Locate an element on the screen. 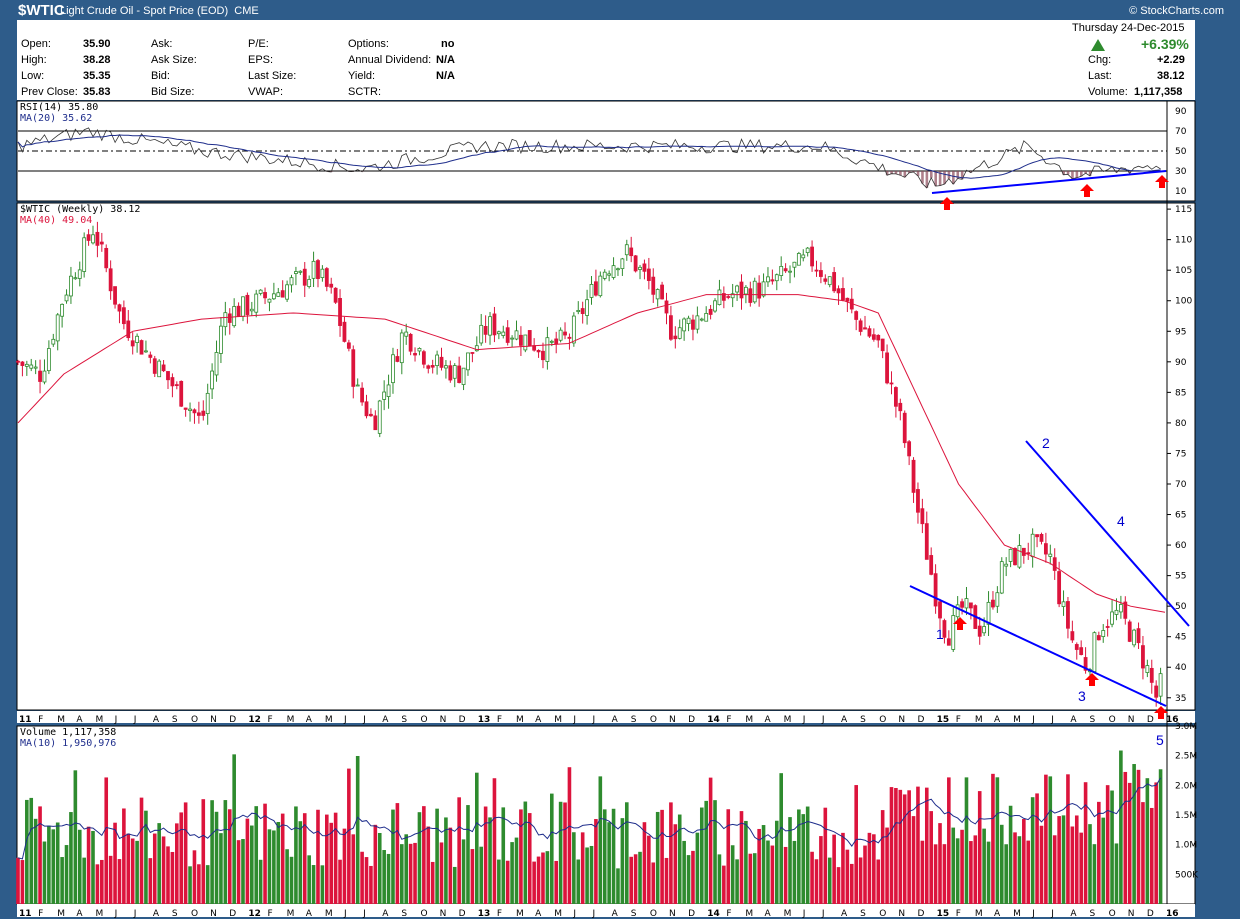 The width and height of the screenshot is (1240, 919). high-value: 38.28 is located at coordinates (97, 60).